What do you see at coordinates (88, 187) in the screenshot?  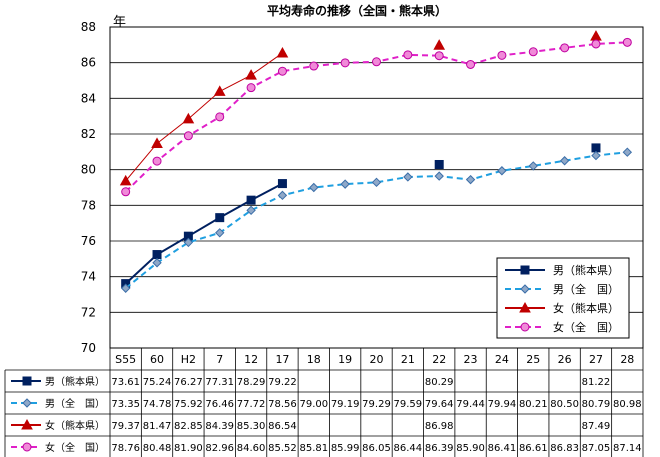 I see `y-axis-ticks: 70 72 74 76 78 80 82 84 86 88` at bounding box center [88, 187].